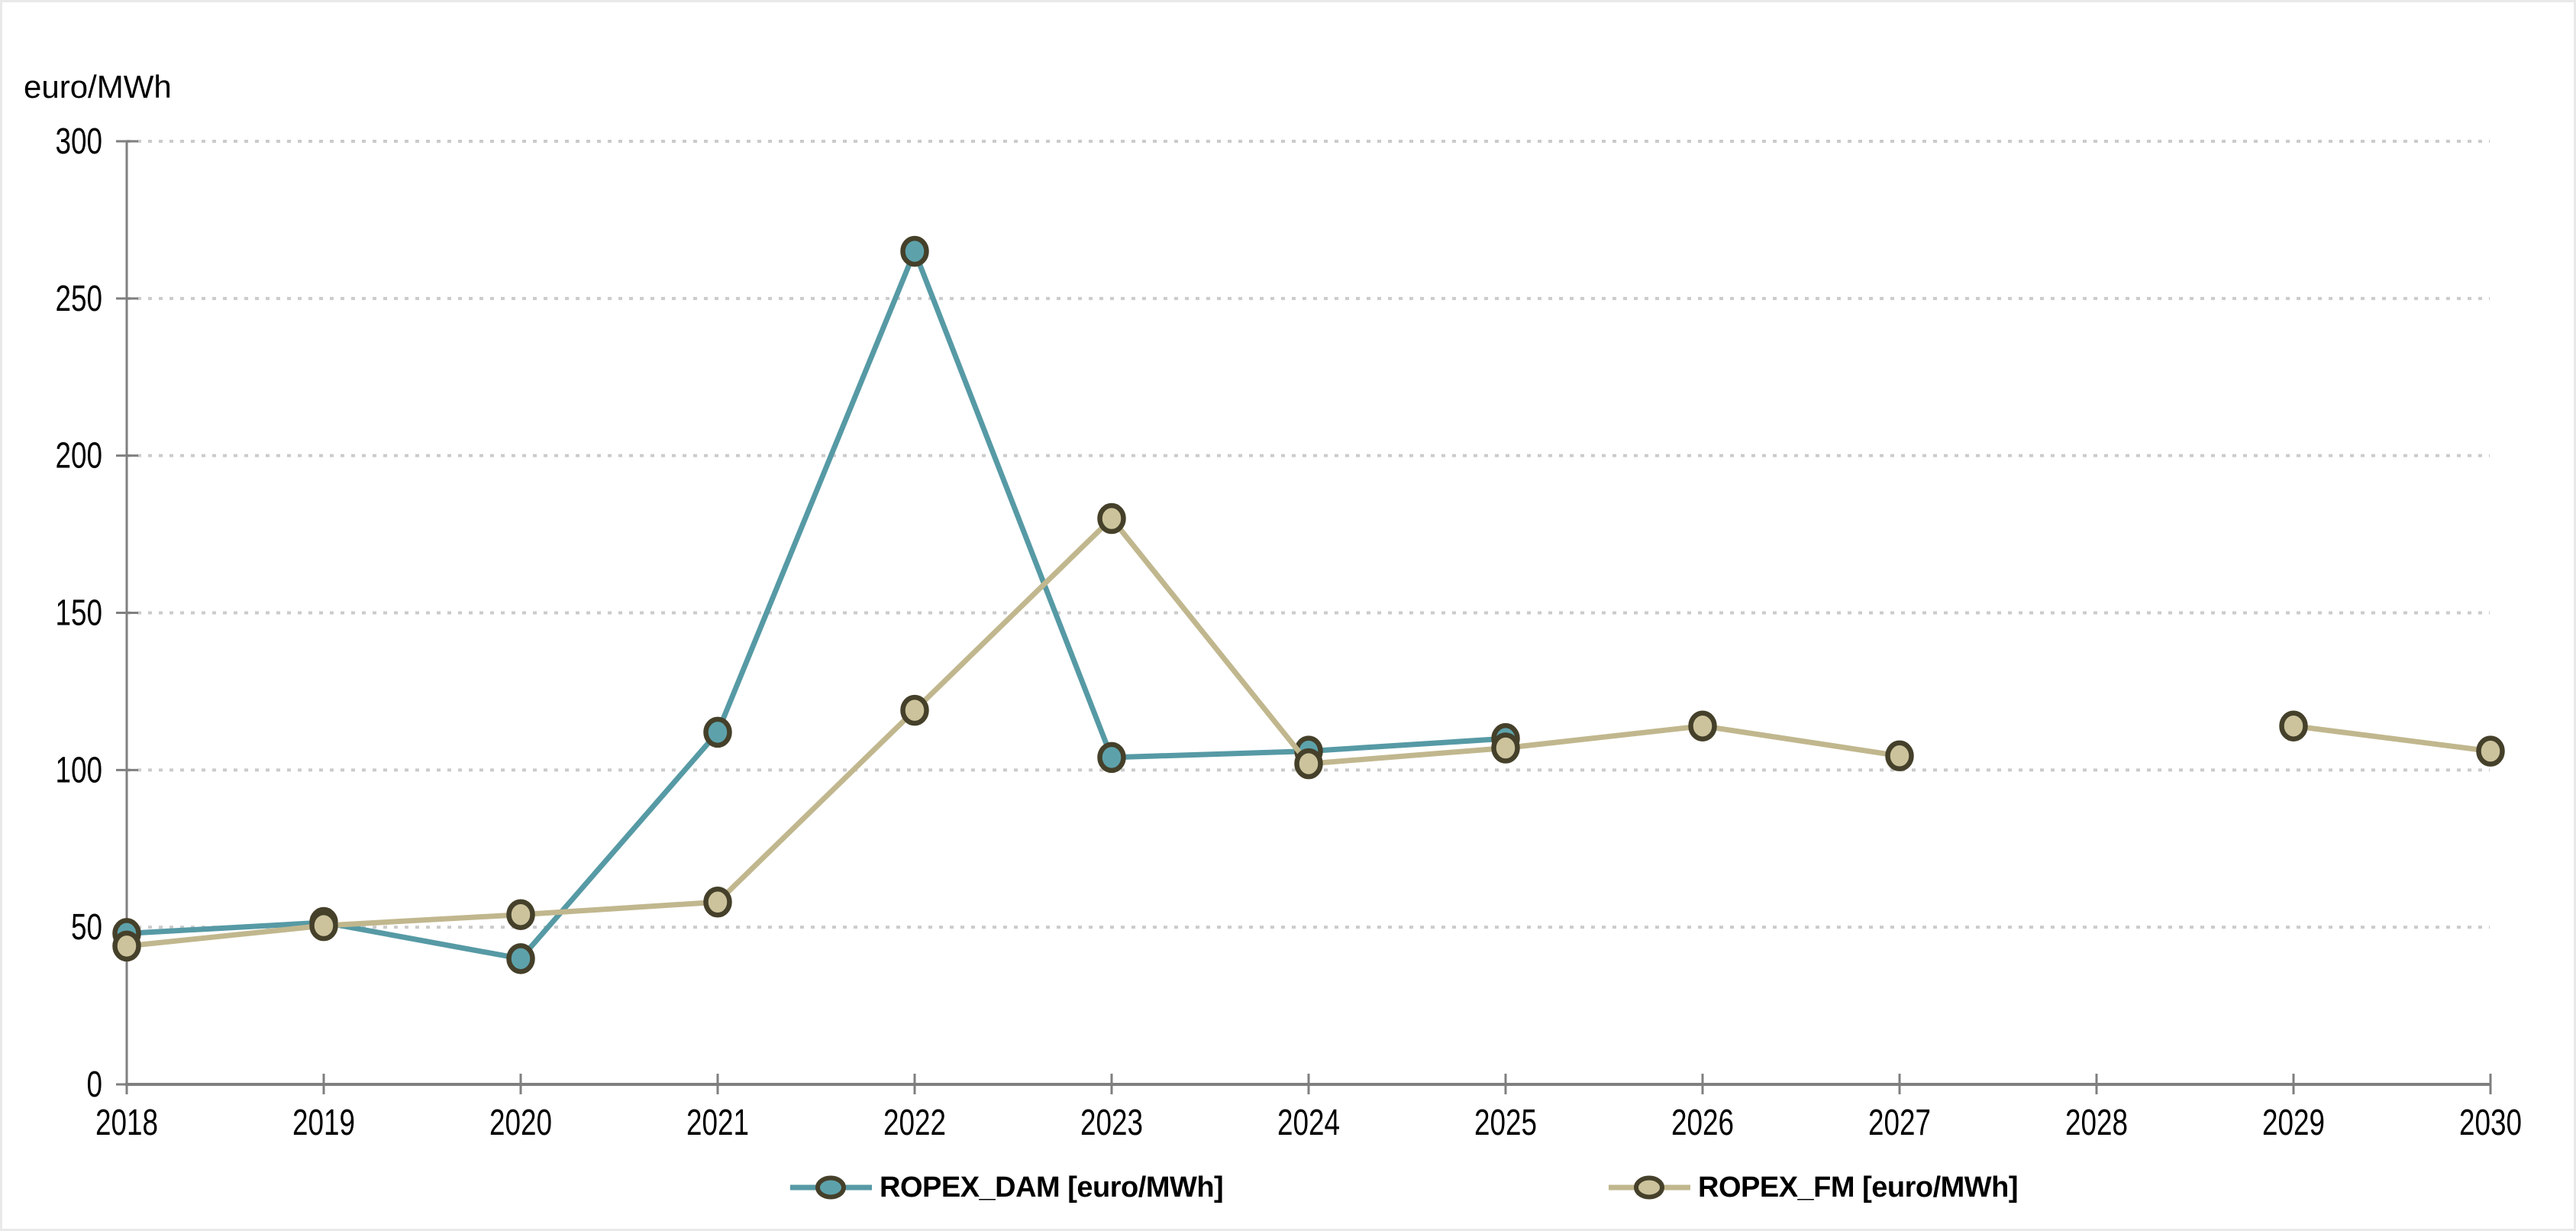 The image size is (2576, 1231). What do you see at coordinates (914, 710) in the screenshot?
I see `data-point-ropex-fm-2022` at bounding box center [914, 710].